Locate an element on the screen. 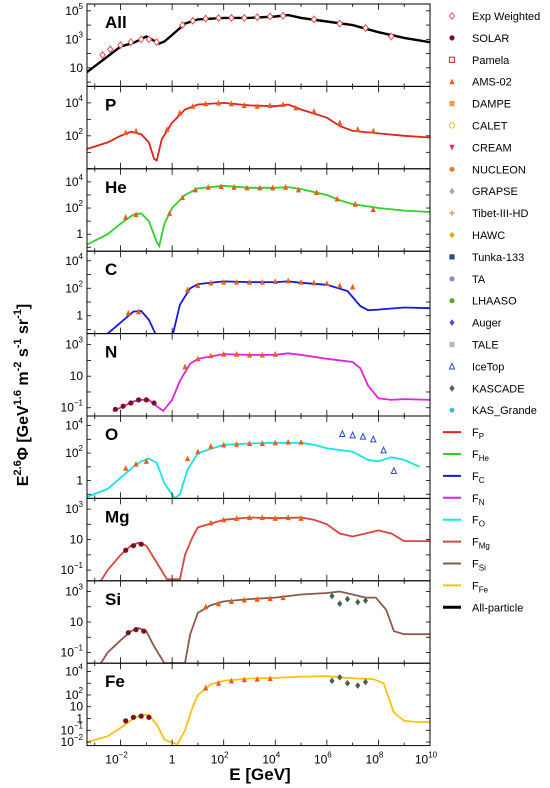 This screenshot has width=550, height=788. legend-label: CREAM is located at coordinates (492, 148).